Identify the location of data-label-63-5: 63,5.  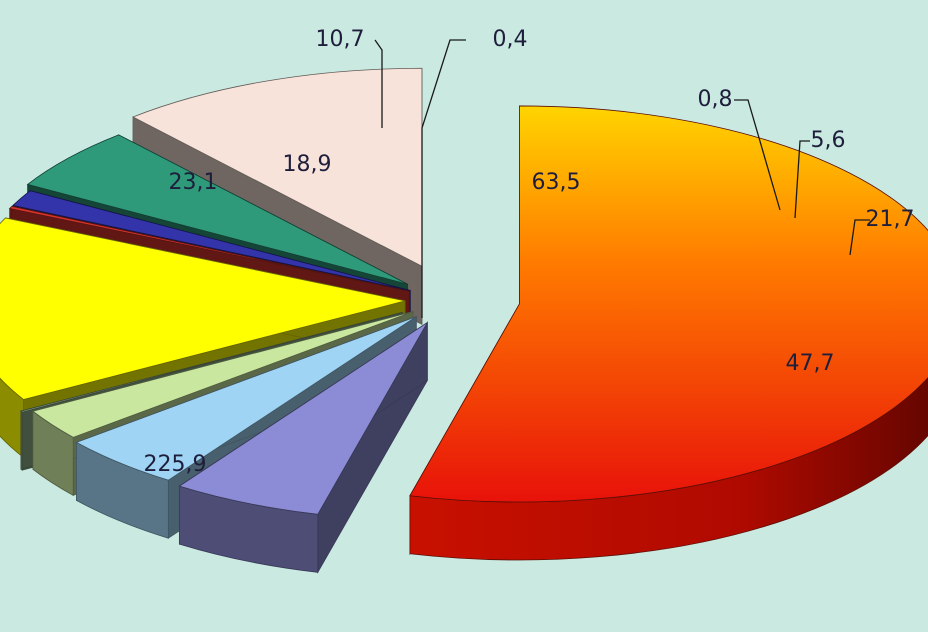
(556, 182).